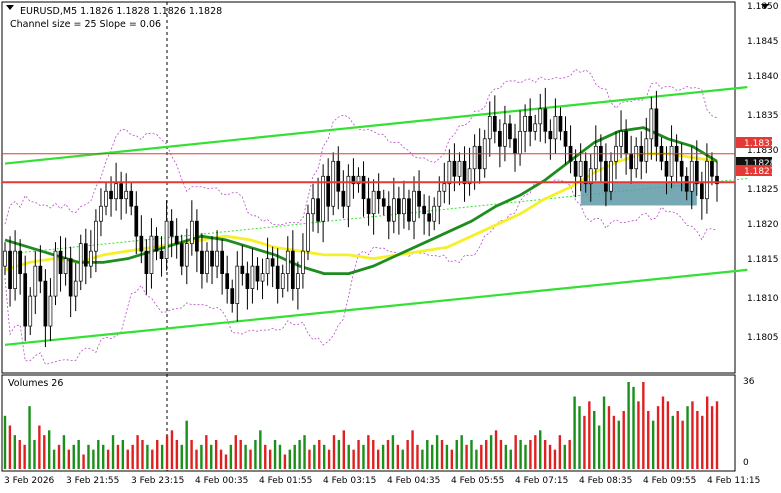 The image size is (781, 493). Describe the element at coordinates (763, 338) in the screenshot. I see `price-axis-label: 1.1805` at that location.